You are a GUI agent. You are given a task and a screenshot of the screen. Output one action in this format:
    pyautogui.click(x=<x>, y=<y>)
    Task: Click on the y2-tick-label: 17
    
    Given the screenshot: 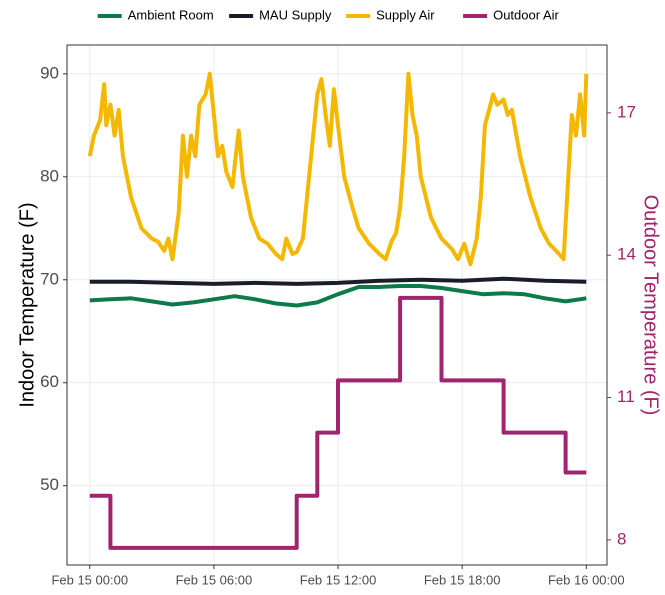 What is the action you would take?
    pyautogui.click(x=626, y=111)
    